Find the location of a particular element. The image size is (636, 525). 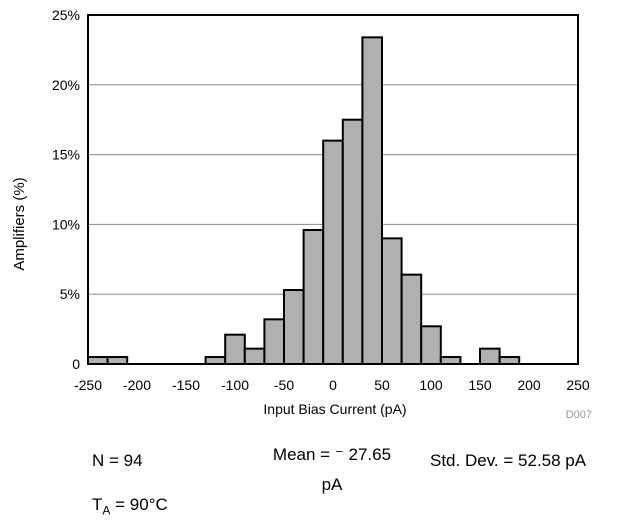

ta-symbol: T is located at coordinates (97, 504).